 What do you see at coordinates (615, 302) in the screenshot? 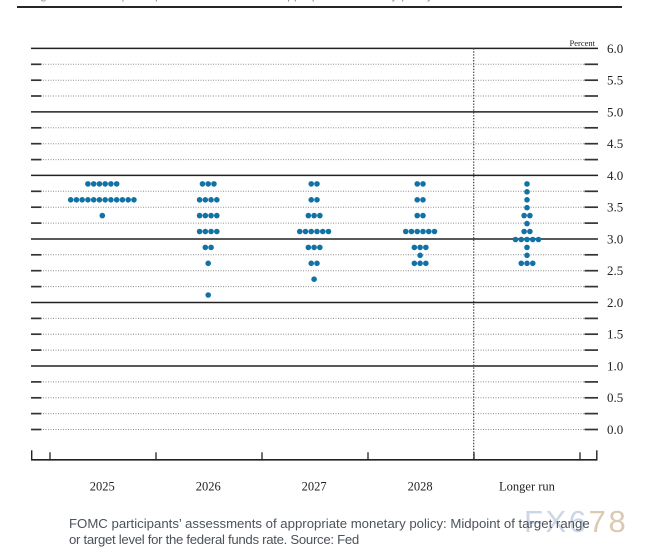
I see `svg-text: 2.0` at bounding box center [615, 302].